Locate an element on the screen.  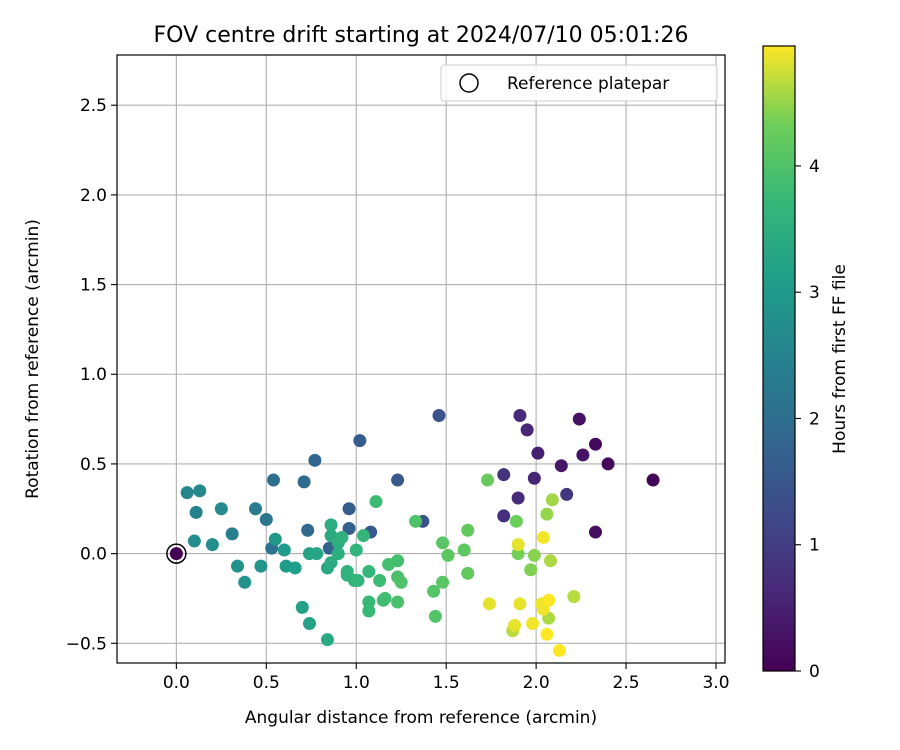
y-tick-label: 1.5 is located at coordinates (93, 286).